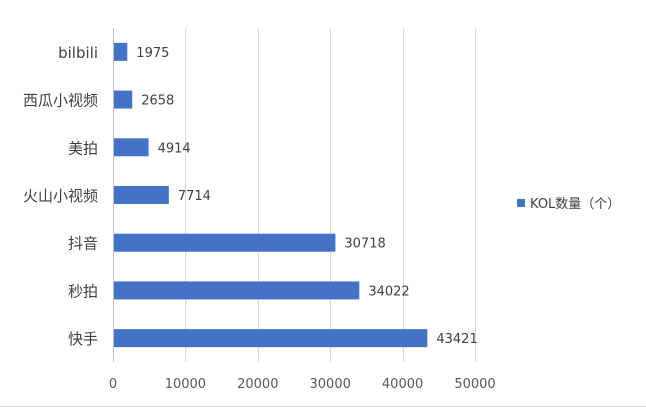  Describe the element at coordinates (388, 291) in the screenshot. I see `data-label-5: 34022` at that location.